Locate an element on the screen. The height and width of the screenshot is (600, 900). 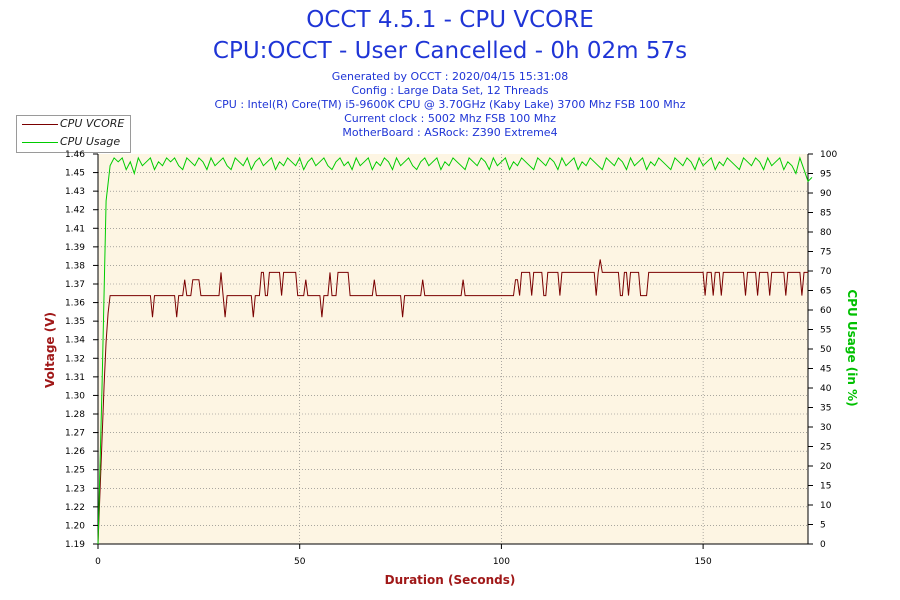
y-tick-label: 1.46 is located at coordinates (75, 155).